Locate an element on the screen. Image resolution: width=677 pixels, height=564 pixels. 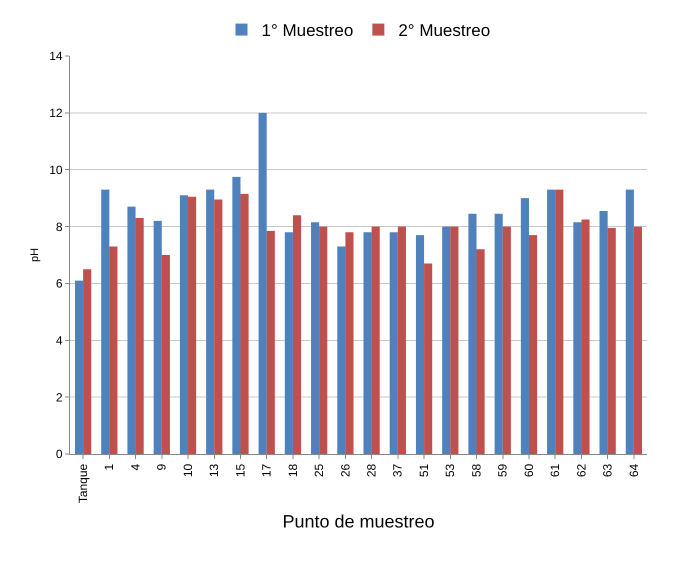
x-tick-label: 18 is located at coordinates (293, 470).